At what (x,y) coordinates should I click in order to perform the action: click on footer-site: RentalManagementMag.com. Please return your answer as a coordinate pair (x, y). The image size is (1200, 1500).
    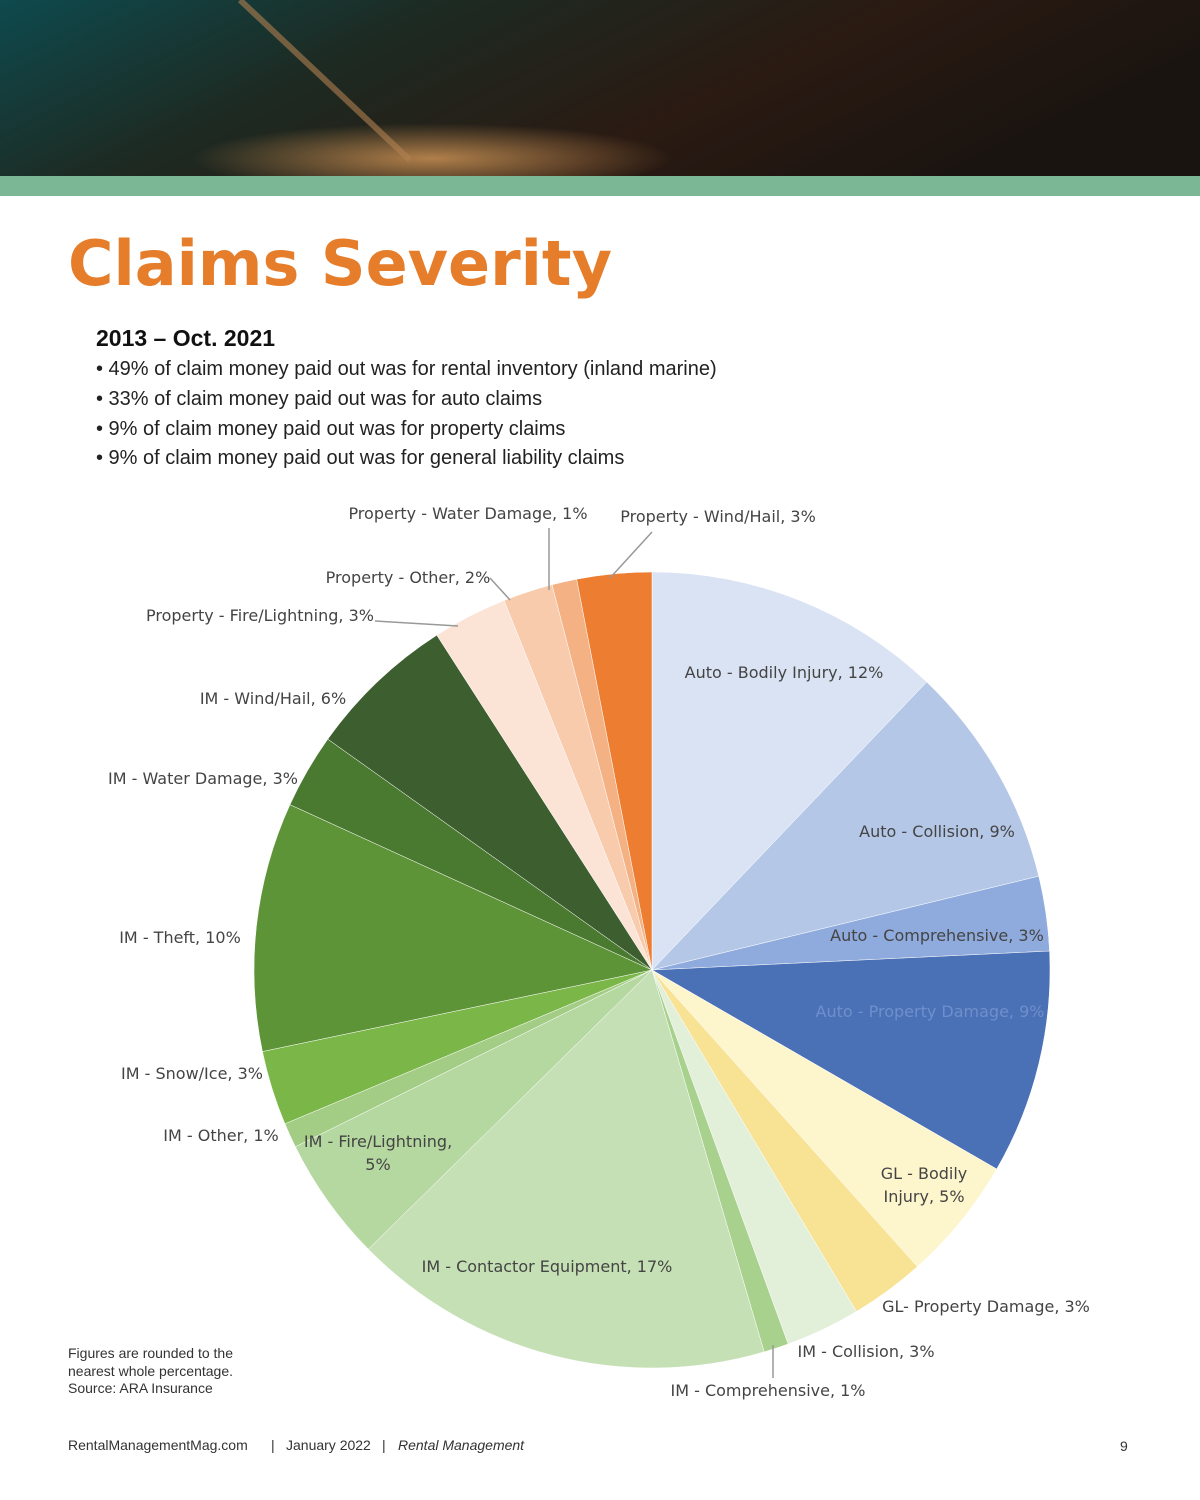
    Looking at the image, I should click on (158, 1445).